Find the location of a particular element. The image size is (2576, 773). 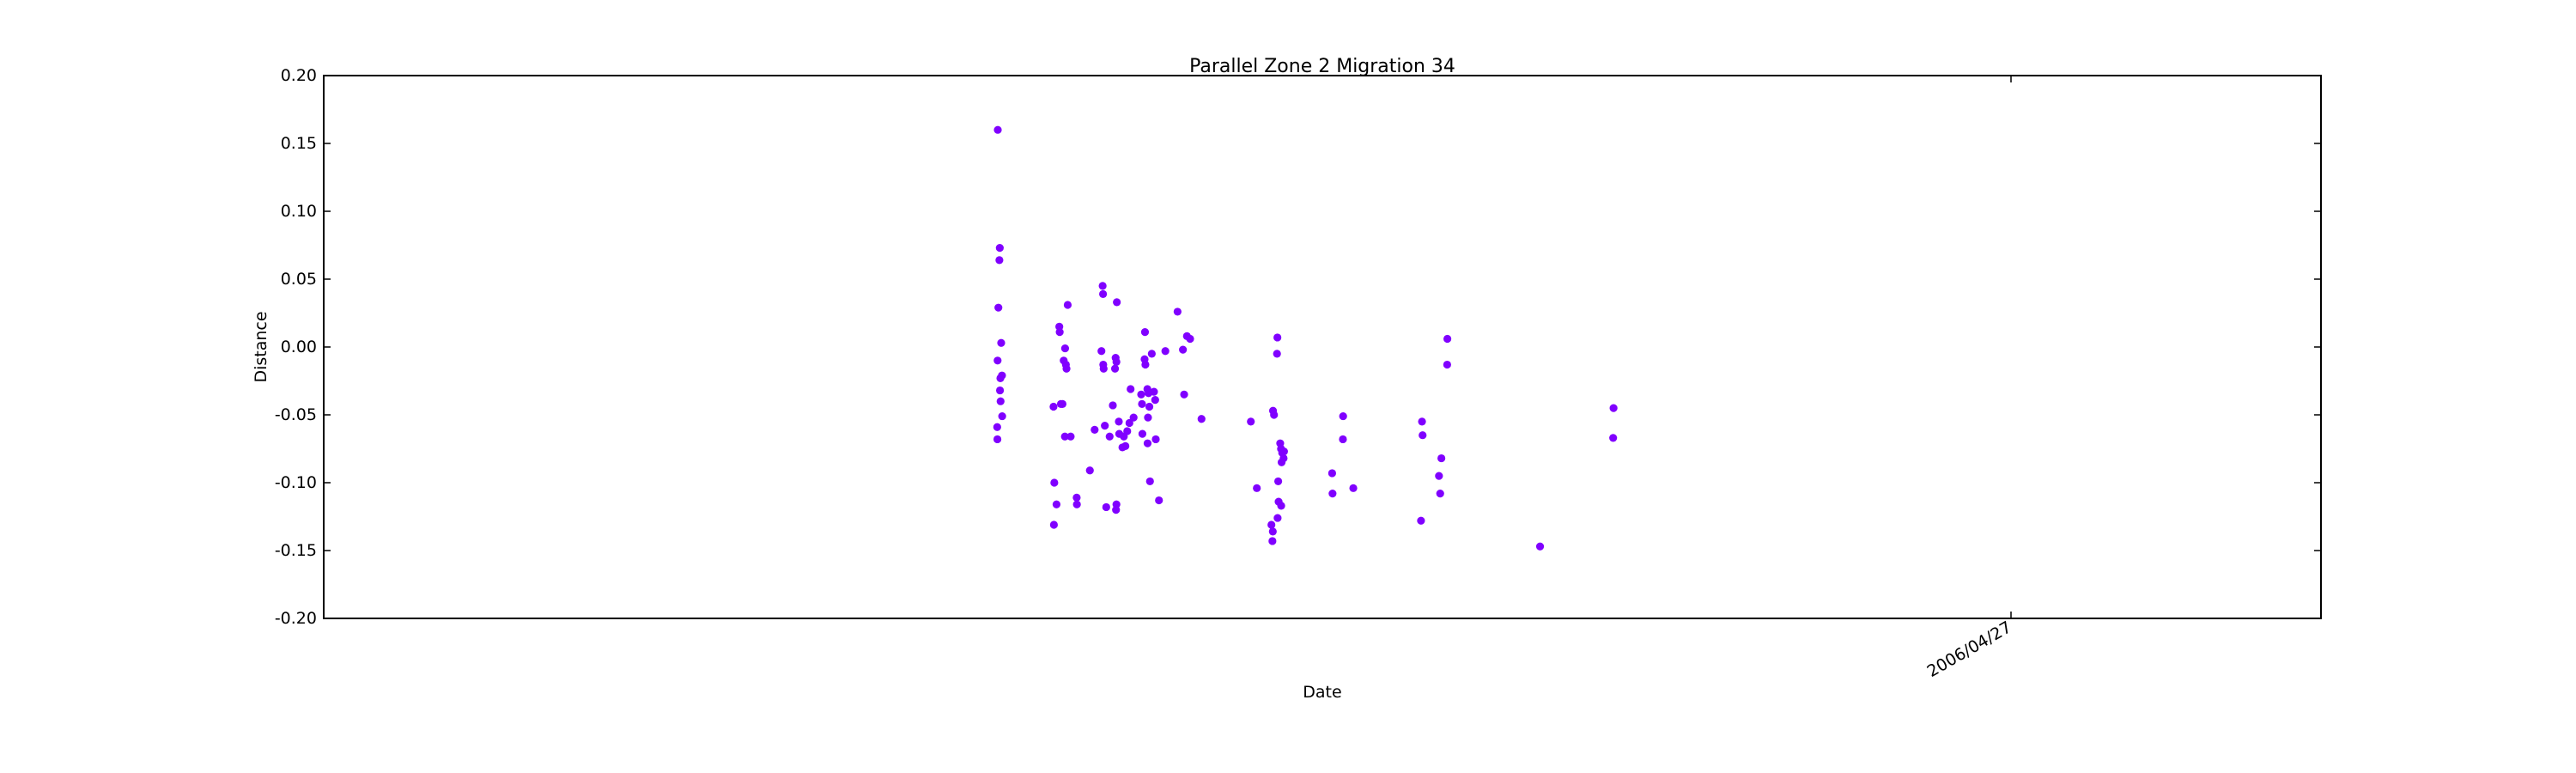

plot-area is located at coordinates (1305, 338).